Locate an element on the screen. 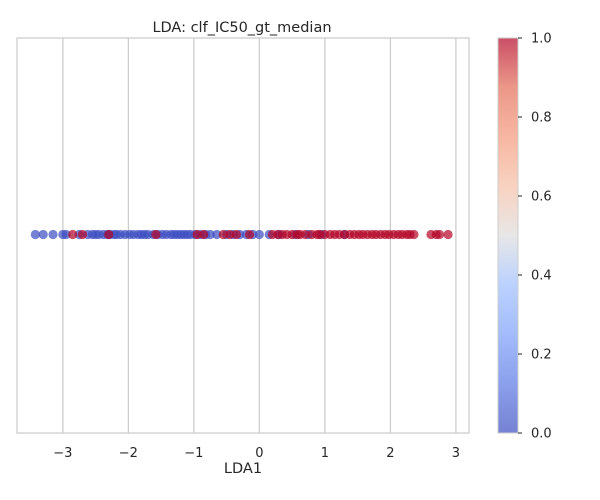  x-tick-label: 3 is located at coordinates (456, 453).